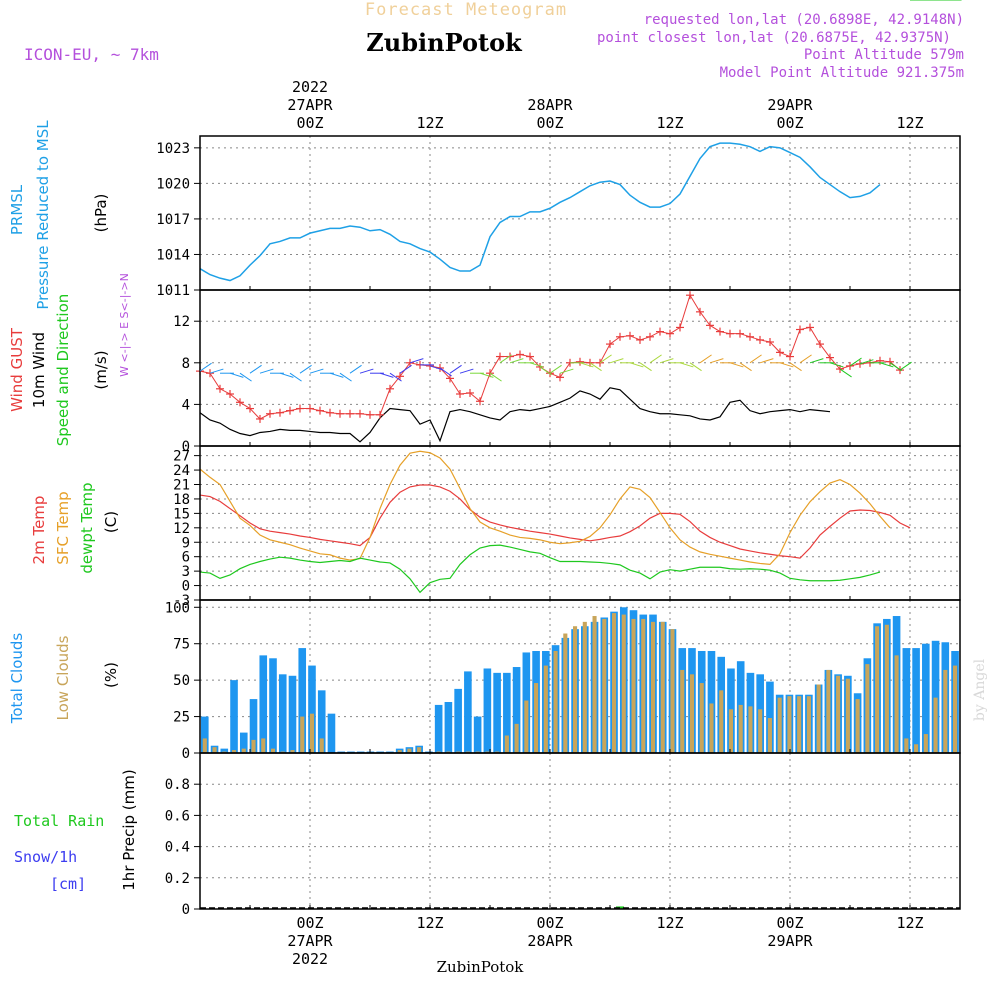 The height and width of the screenshot is (1000, 1000). What do you see at coordinates (181, 500) in the screenshot?
I see `y-tick-label: 18` at bounding box center [181, 500].